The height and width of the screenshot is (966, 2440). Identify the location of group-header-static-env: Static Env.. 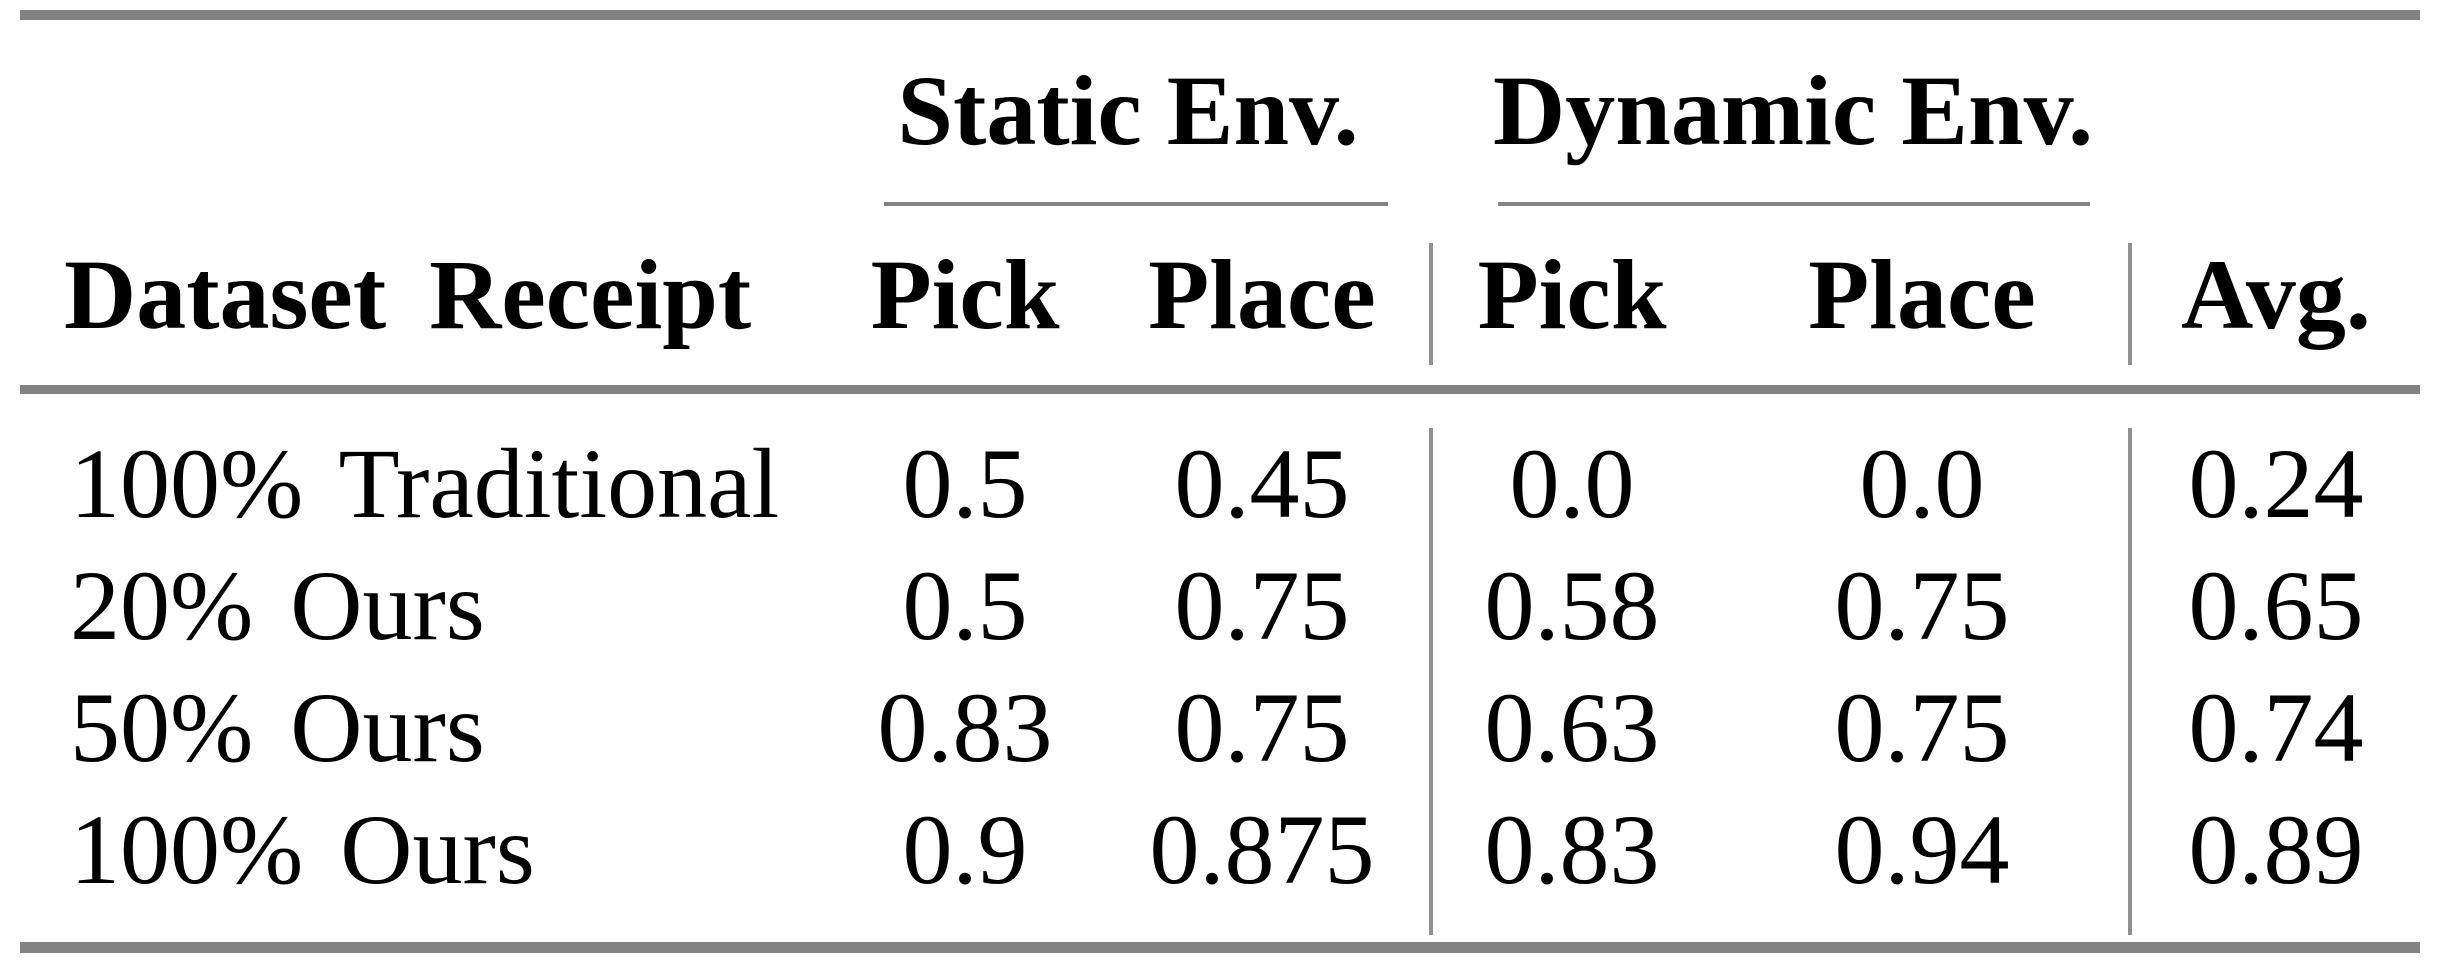
(1128, 110).